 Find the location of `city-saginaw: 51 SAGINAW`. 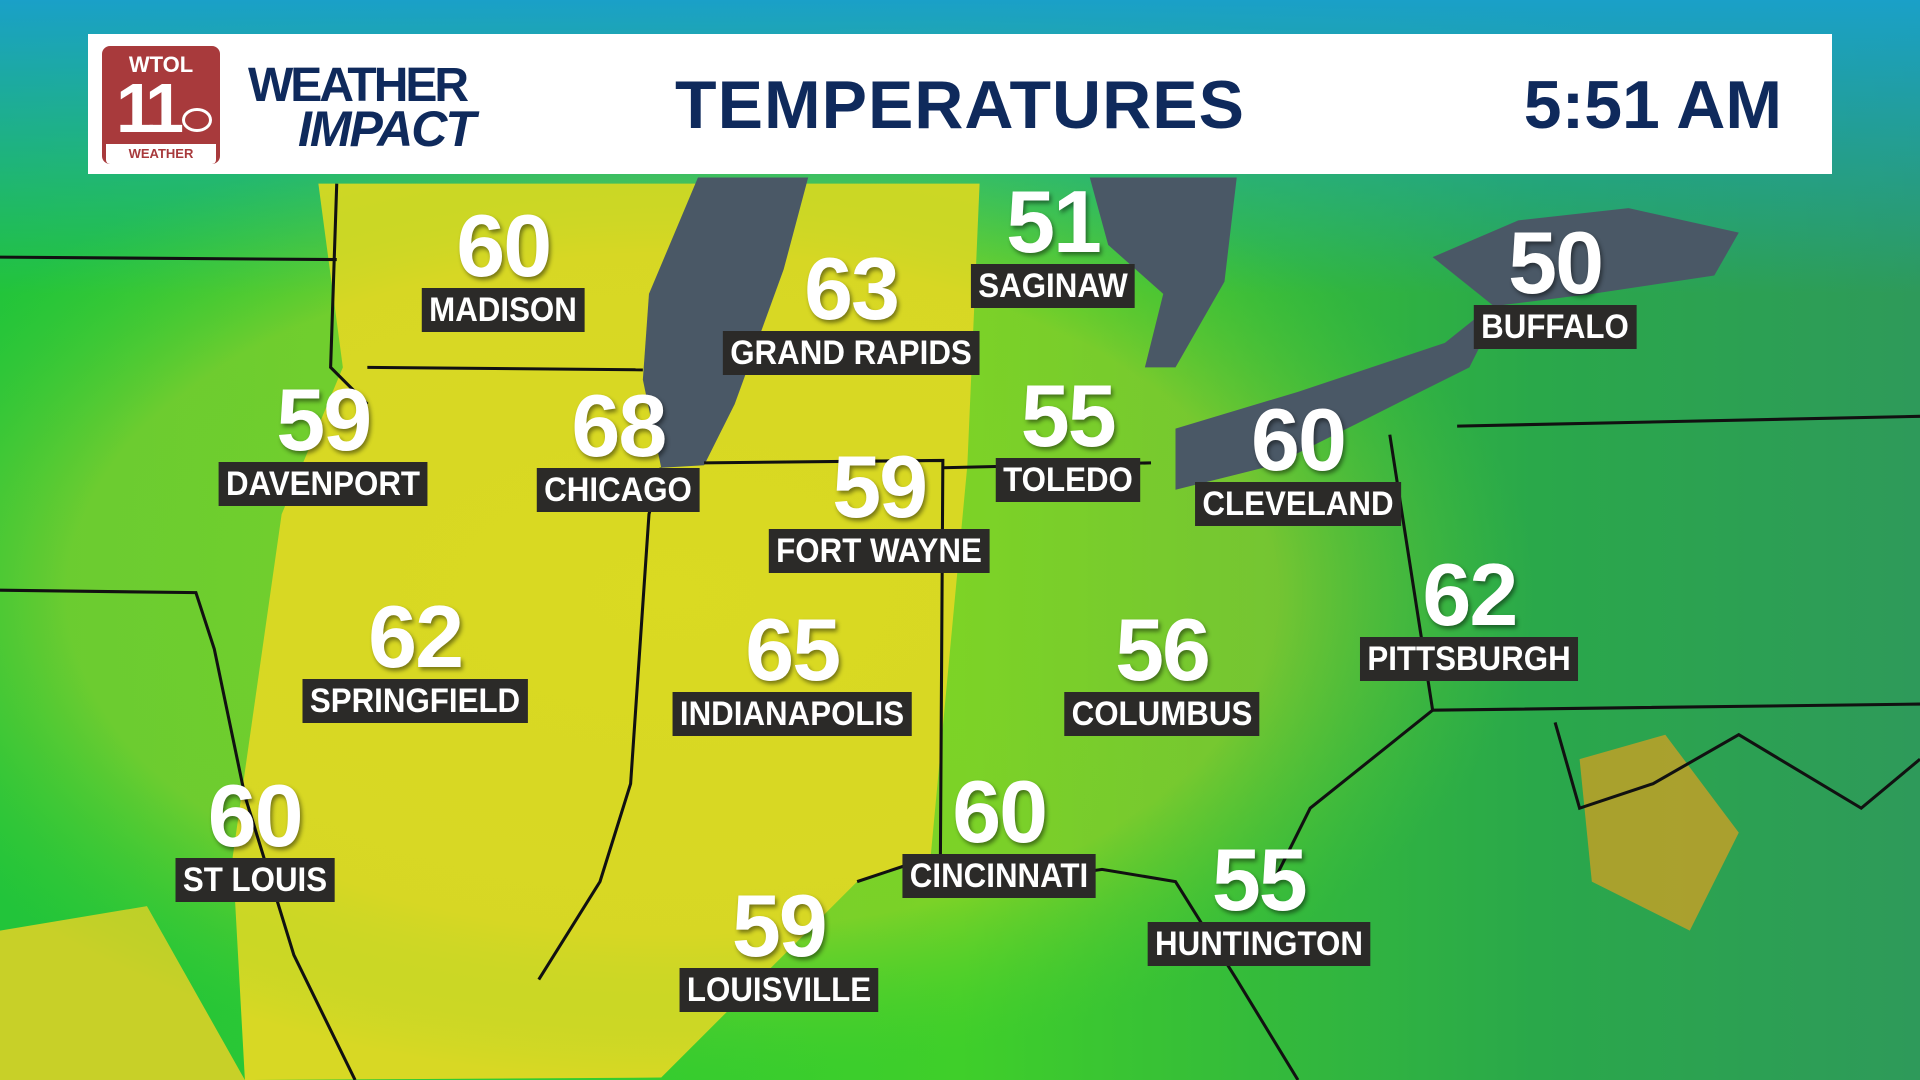

city-saginaw: 51 SAGINAW is located at coordinates (1053, 239).